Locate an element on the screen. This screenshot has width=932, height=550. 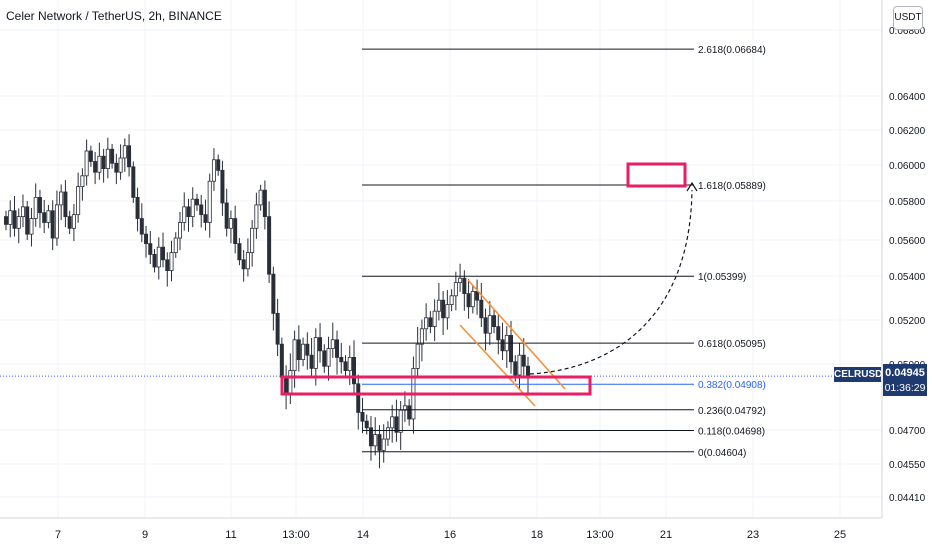
x-tick-label: 7 is located at coordinates (58, 535).